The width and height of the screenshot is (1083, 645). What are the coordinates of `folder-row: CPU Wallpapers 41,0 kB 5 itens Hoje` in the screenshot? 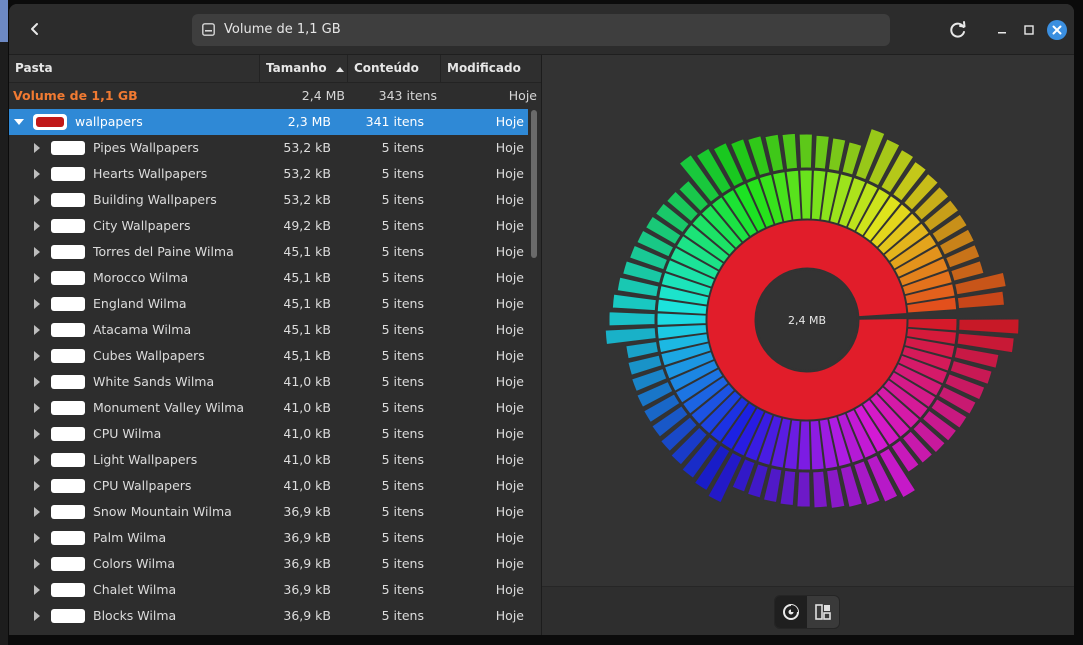 It's located at (268, 486).